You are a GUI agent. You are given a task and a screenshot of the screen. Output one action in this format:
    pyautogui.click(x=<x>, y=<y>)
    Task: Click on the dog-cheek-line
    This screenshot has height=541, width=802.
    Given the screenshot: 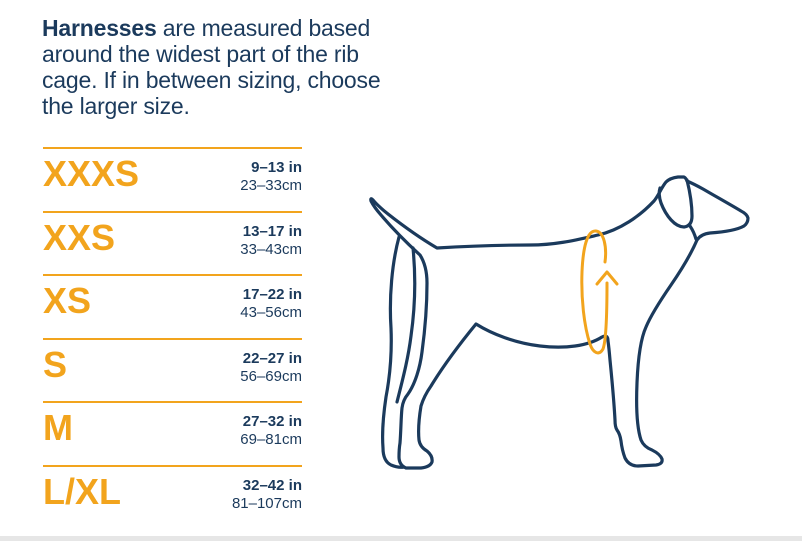 What is the action you would take?
    pyautogui.click(x=693, y=232)
    